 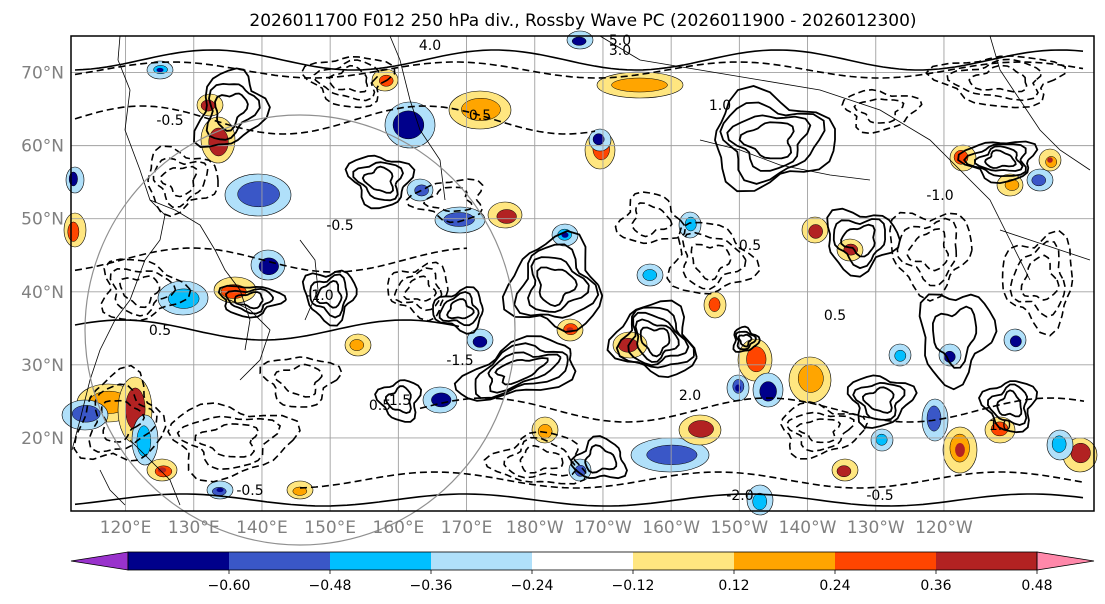 What do you see at coordinates (935, 586) in the screenshot?
I see `colorbar-tick-label: 0.36` at bounding box center [935, 586].